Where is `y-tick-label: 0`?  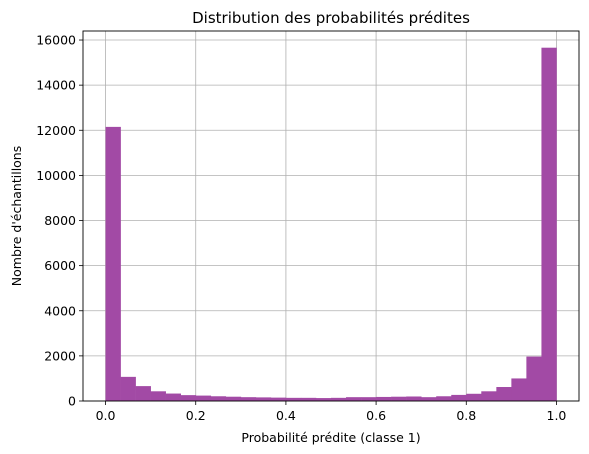 y-tick-label: 0 is located at coordinates (72, 401).